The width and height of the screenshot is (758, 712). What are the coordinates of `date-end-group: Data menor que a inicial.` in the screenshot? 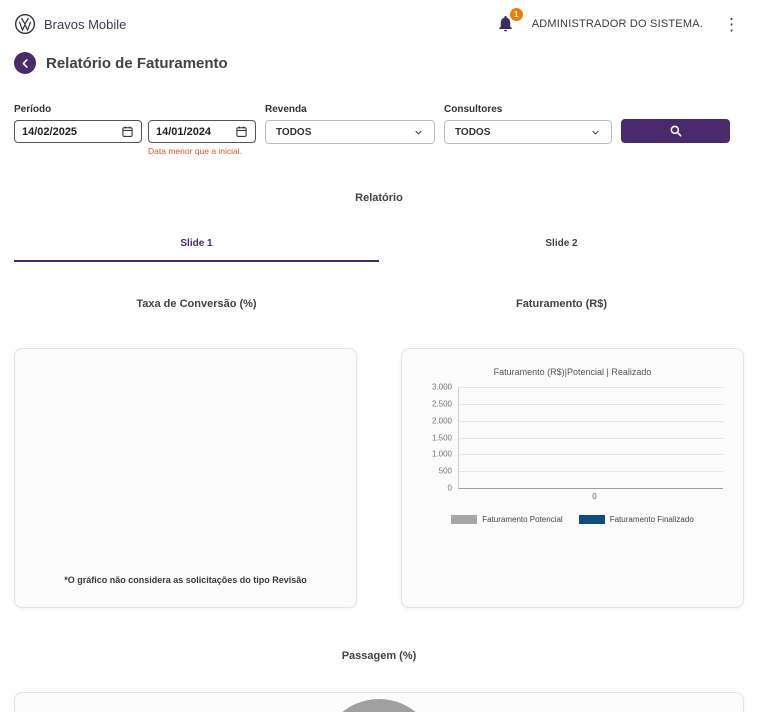 It's located at (202, 138).